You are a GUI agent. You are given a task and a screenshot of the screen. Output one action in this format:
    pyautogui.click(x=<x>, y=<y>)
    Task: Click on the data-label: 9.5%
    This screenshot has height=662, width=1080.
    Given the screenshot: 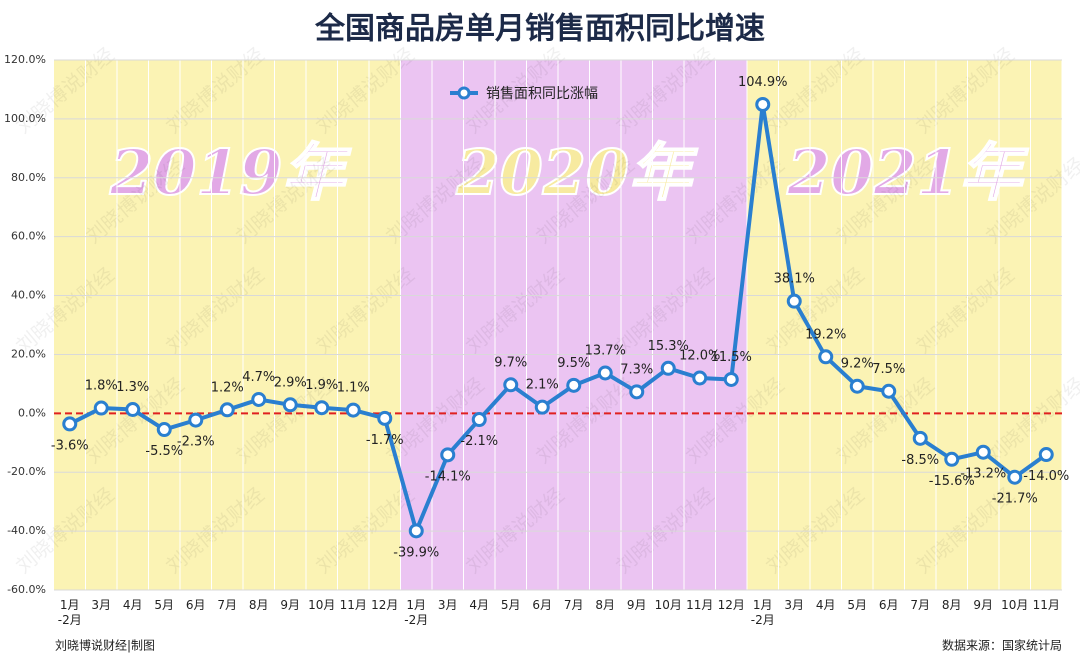 What is the action you would take?
    pyautogui.click(x=573, y=363)
    